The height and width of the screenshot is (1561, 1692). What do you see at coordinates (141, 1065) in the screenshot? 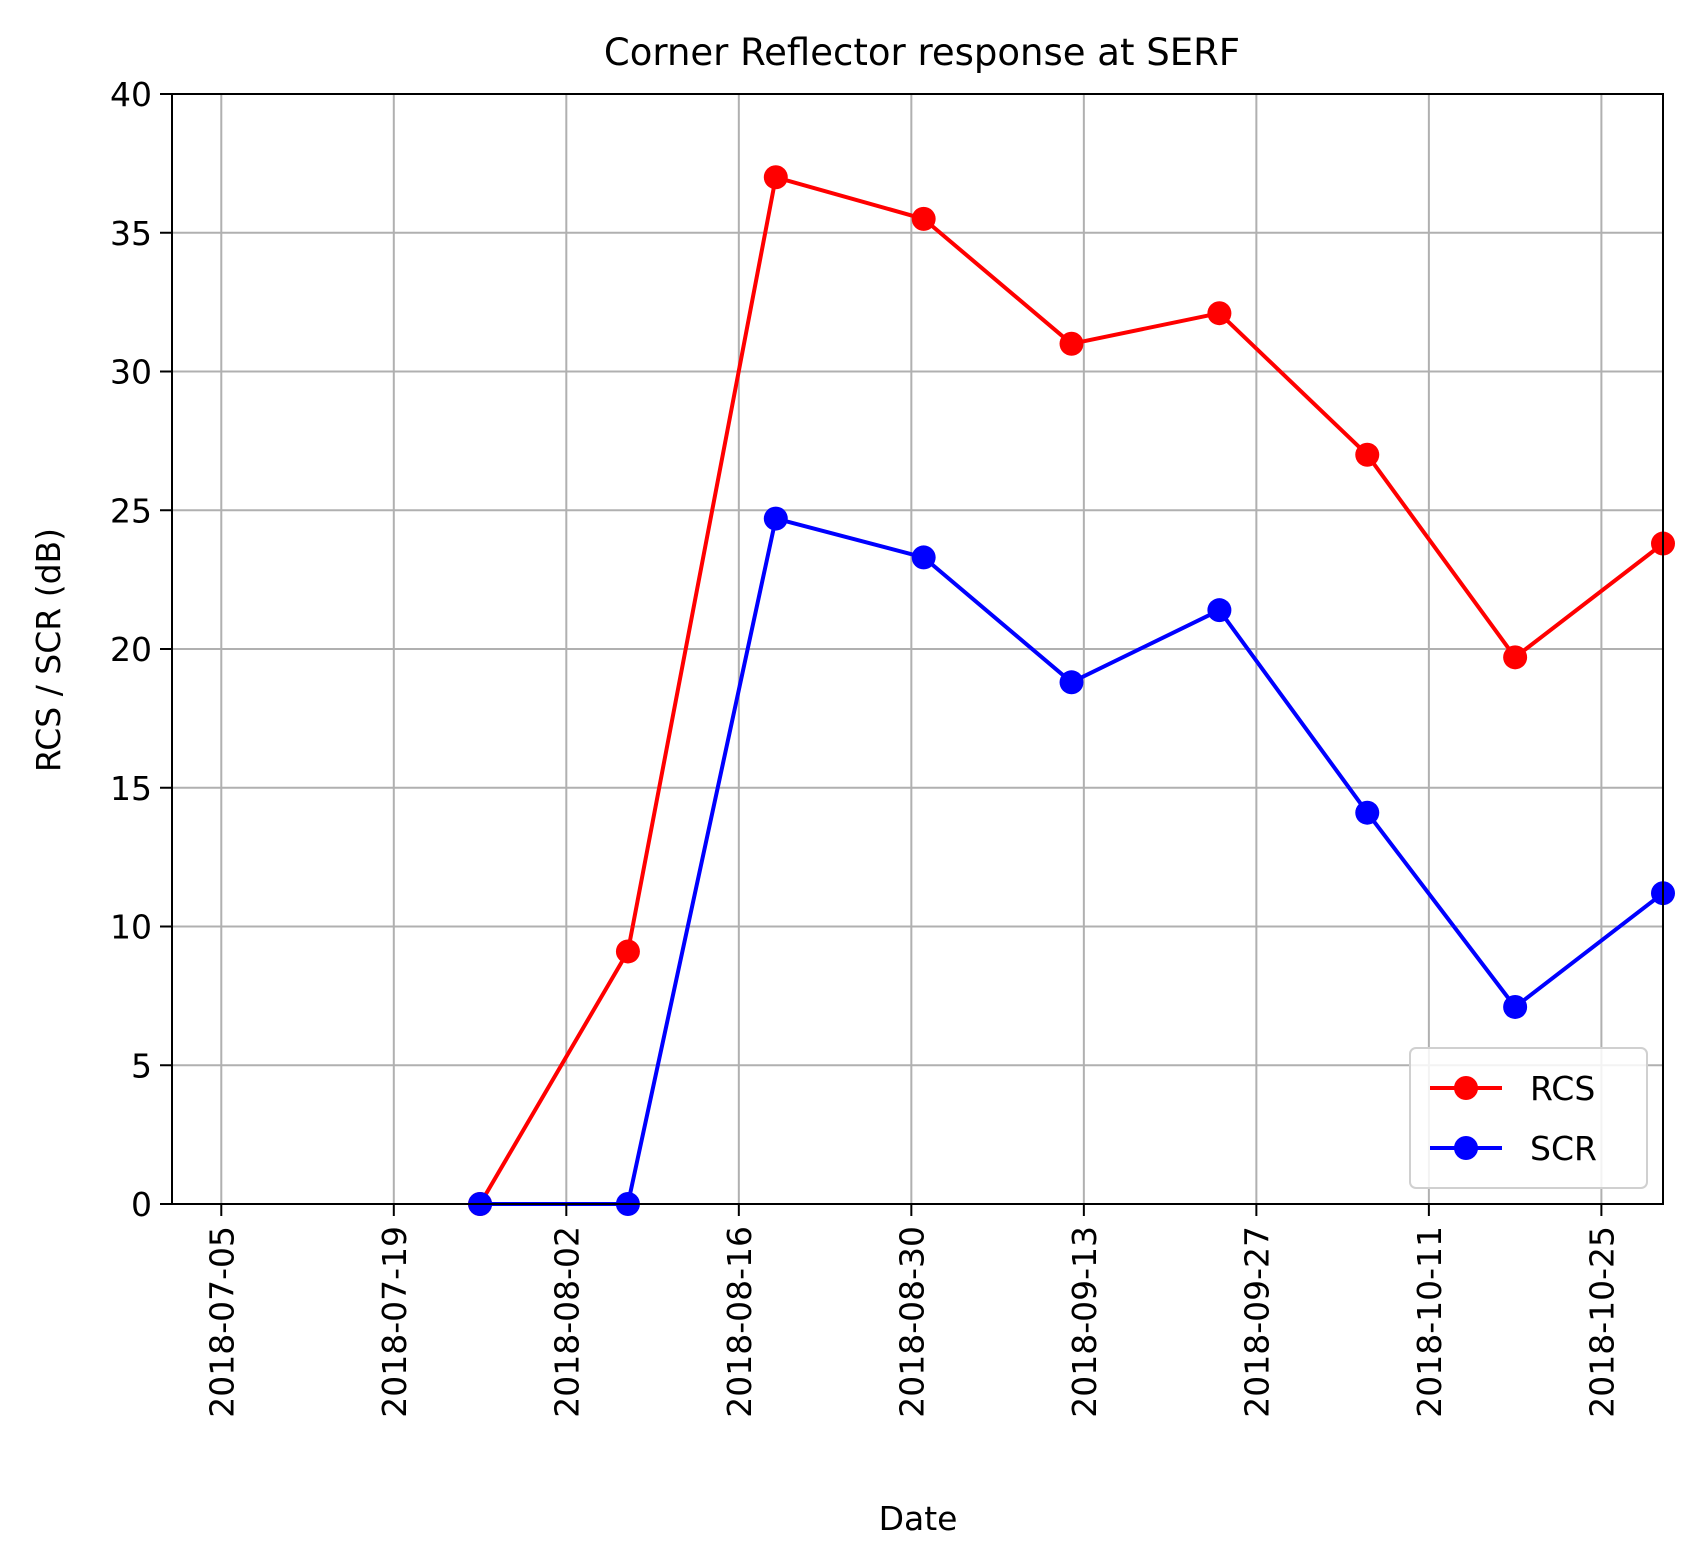
I see `y-tick-label: 5` at bounding box center [141, 1065].